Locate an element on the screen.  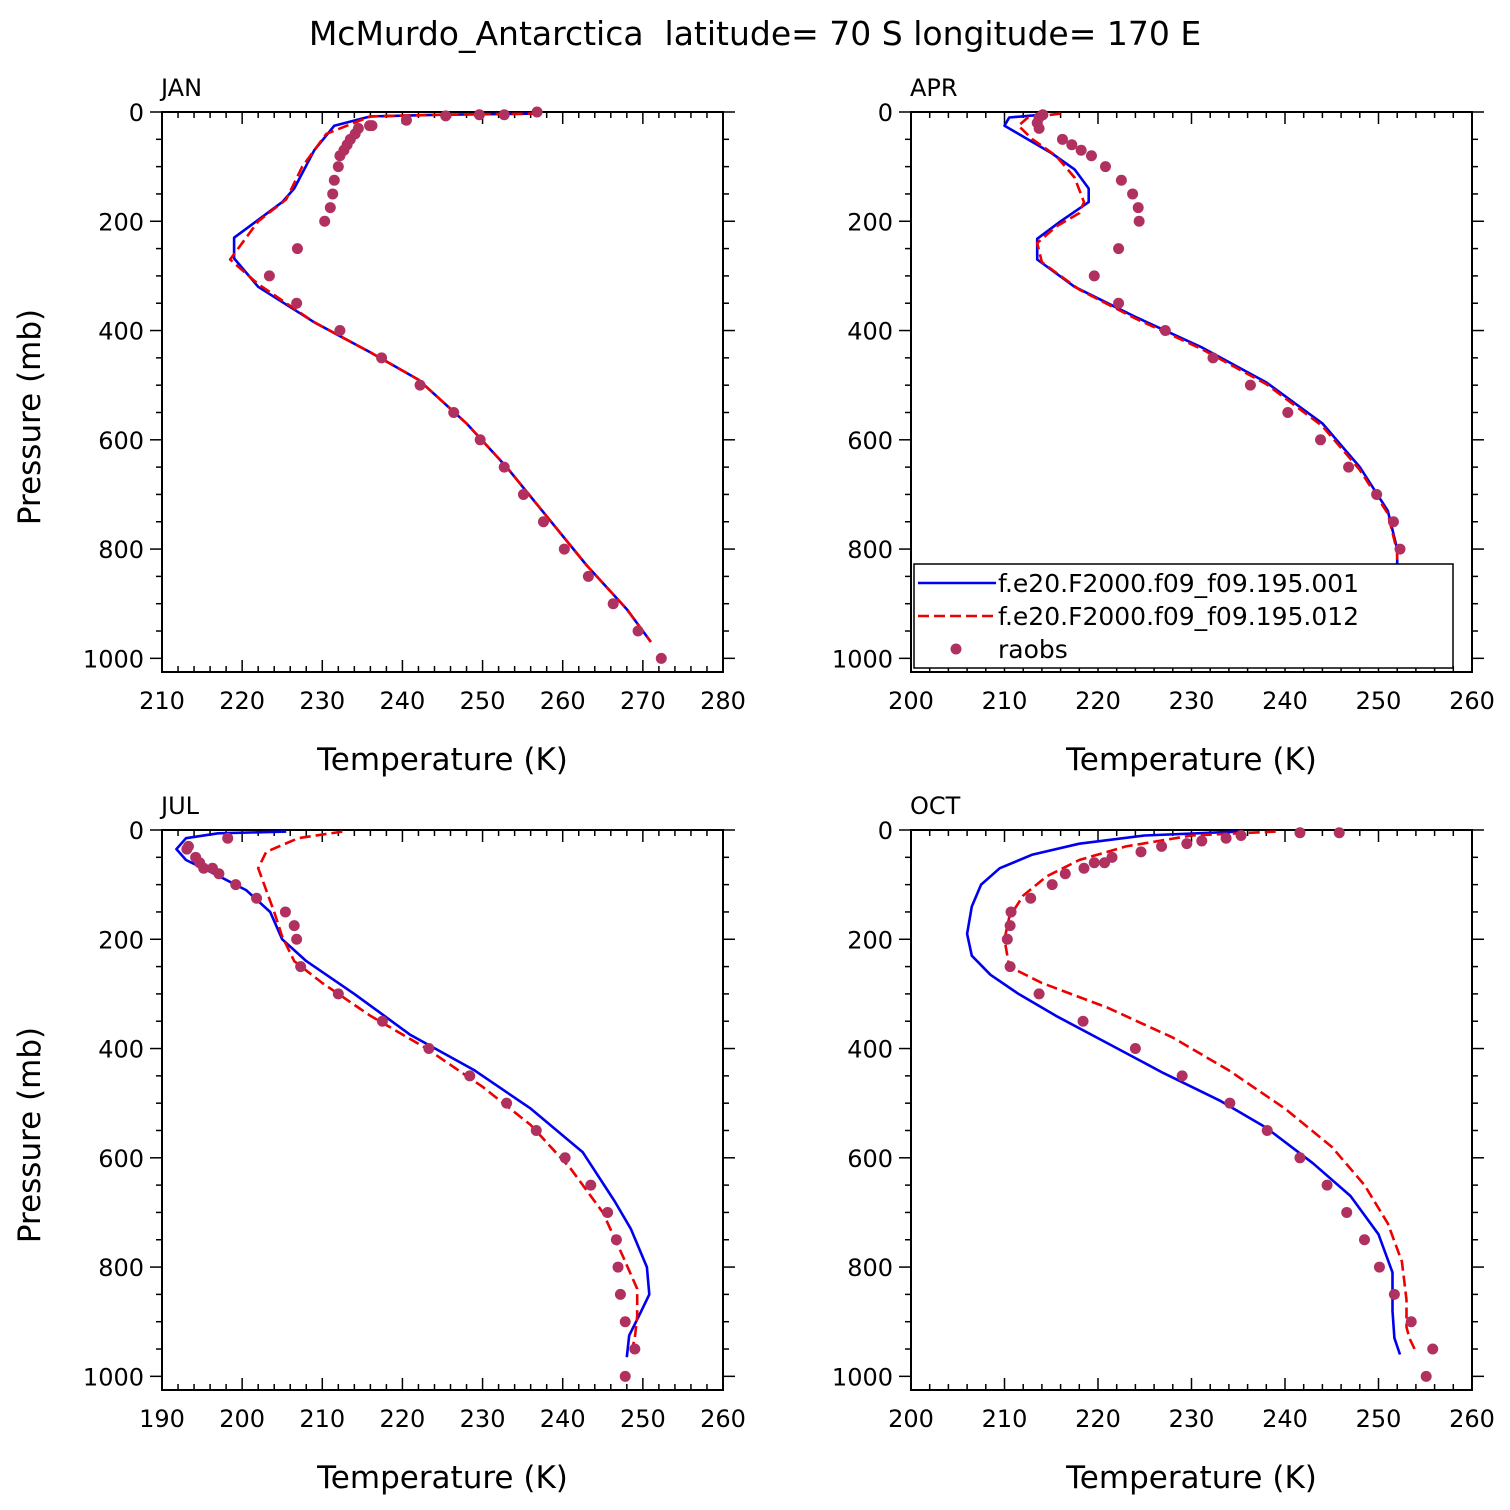
panel-title: APR is located at coordinates (934, 88).